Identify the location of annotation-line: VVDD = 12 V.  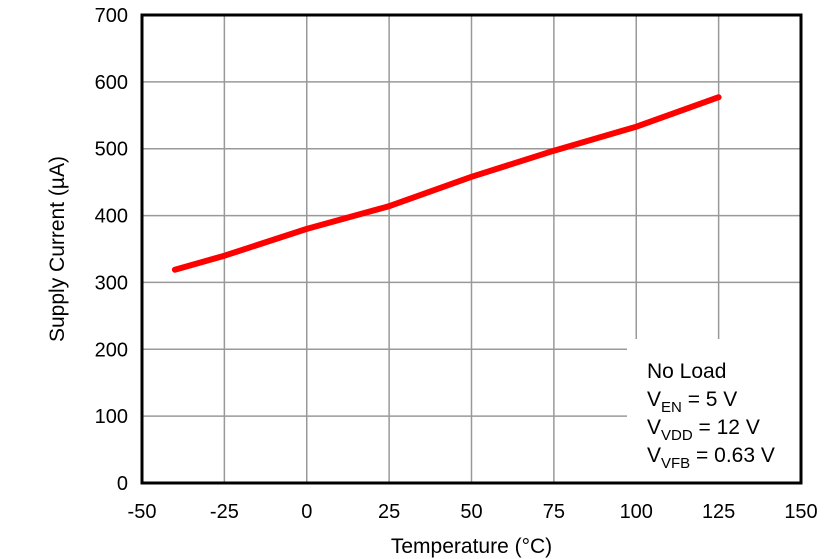
(703, 430).